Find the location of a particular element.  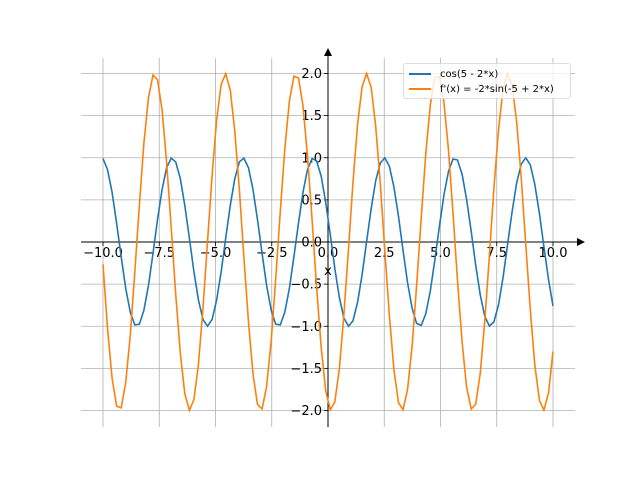

x-tick-label: −10.0 is located at coordinates (103, 253).